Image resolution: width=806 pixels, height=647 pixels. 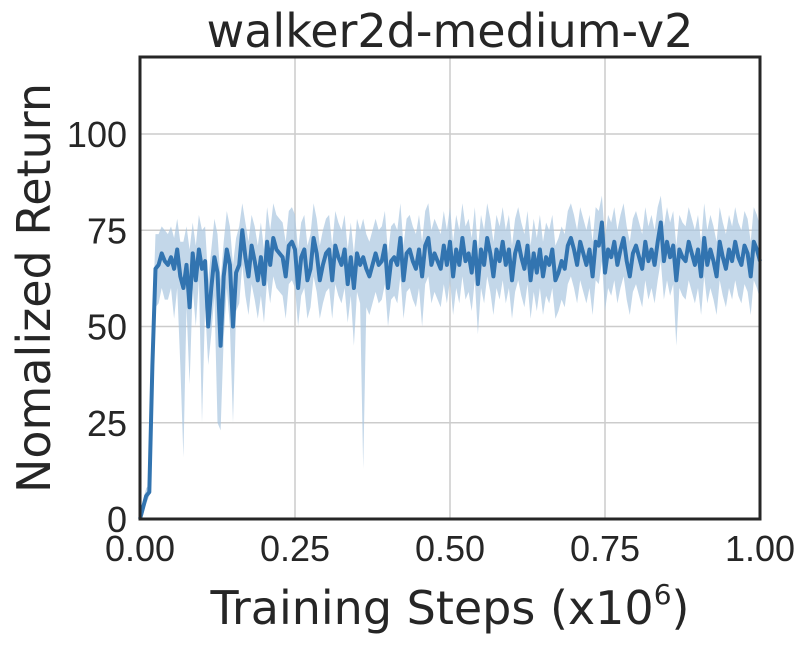 I want to click on x-tick-label: 0.50, so click(x=450, y=548).